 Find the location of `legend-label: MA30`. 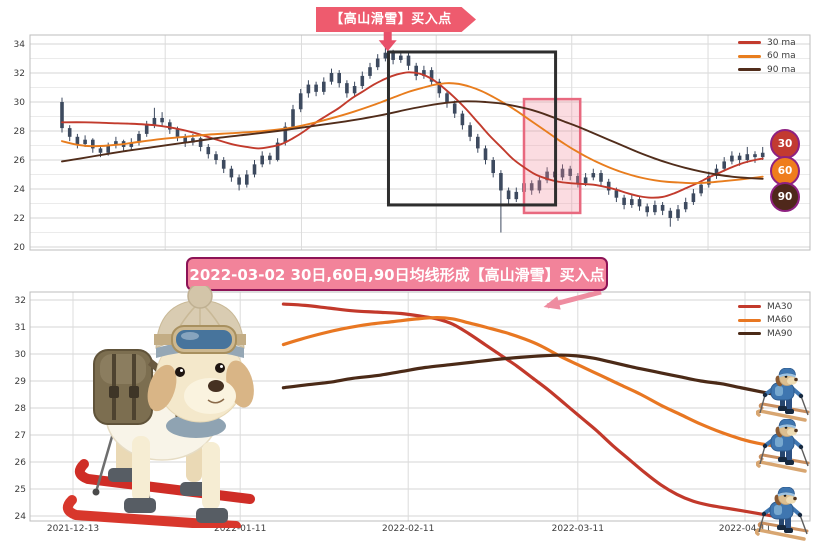

legend-label: MA30 is located at coordinates (780, 306).